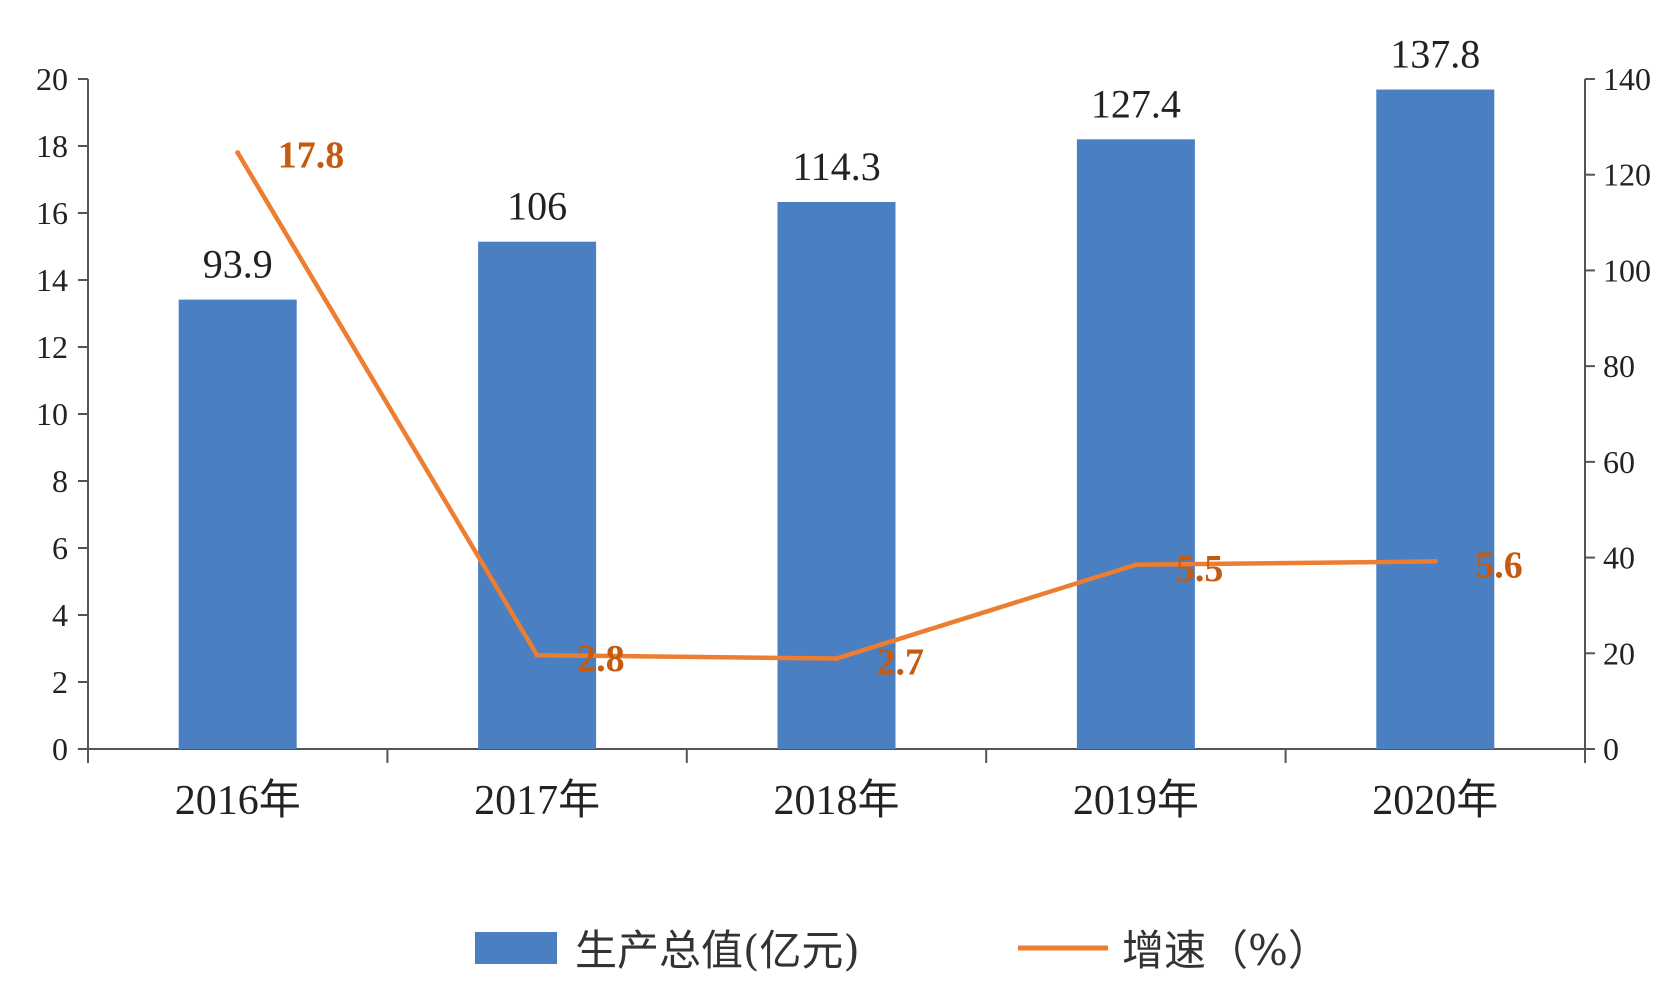 Image resolution: width=1672 pixels, height=983 pixels. What do you see at coordinates (836, 166) in the screenshot?
I see `bar-value-label: 114.3` at bounding box center [836, 166].